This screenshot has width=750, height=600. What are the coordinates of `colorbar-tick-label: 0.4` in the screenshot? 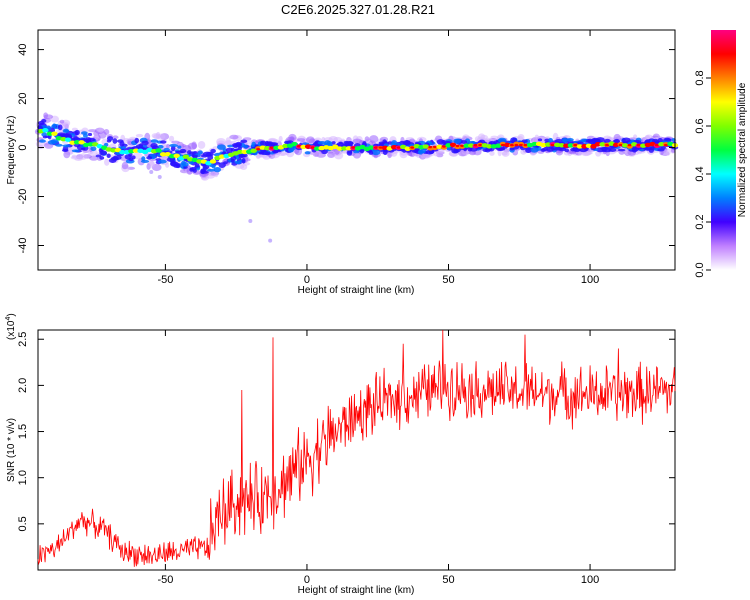 It's located at (700, 173).